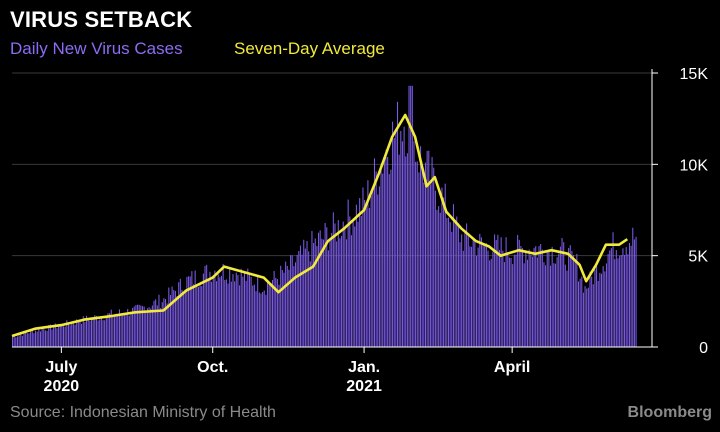 The width and height of the screenshot is (720, 432). What do you see at coordinates (694, 165) in the screenshot?
I see `y-tick-label: 10K` at bounding box center [694, 165].